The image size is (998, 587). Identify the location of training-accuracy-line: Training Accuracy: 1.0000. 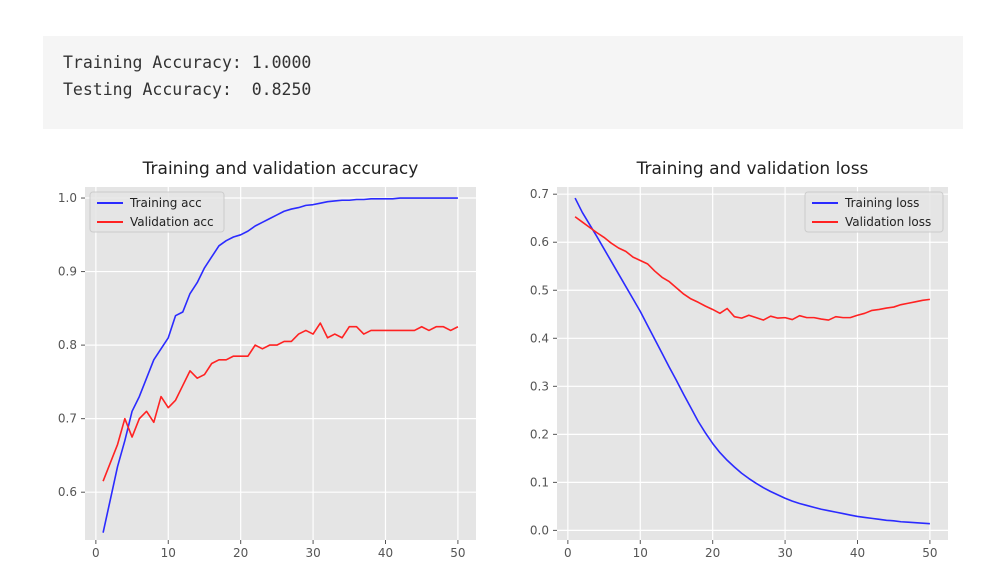
(187, 62).